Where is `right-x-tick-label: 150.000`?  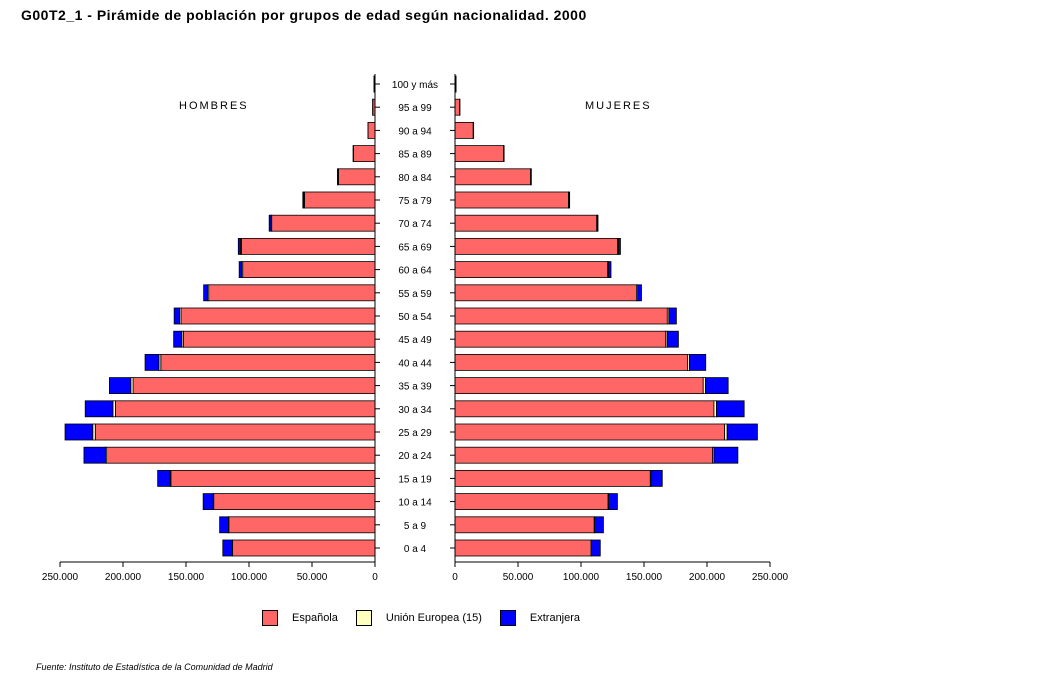
right-x-tick-label: 150.000 is located at coordinates (644, 577).